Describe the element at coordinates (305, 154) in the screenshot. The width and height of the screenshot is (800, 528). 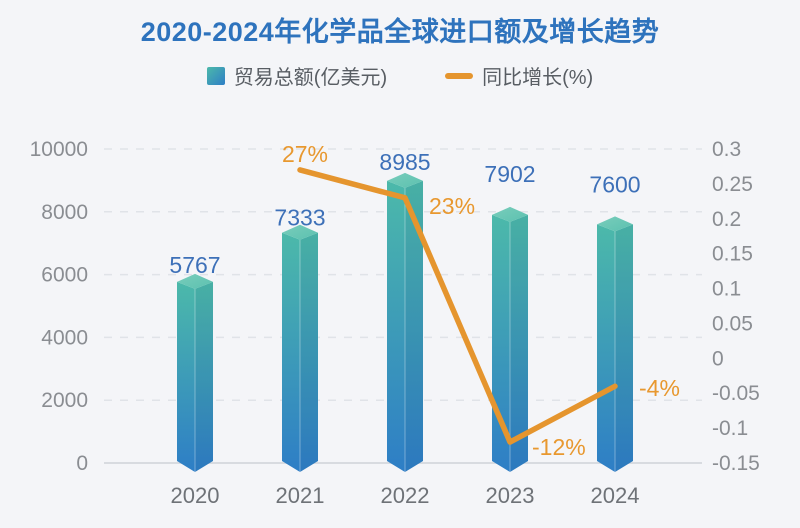
I see `growth-value-label: 27%` at that location.